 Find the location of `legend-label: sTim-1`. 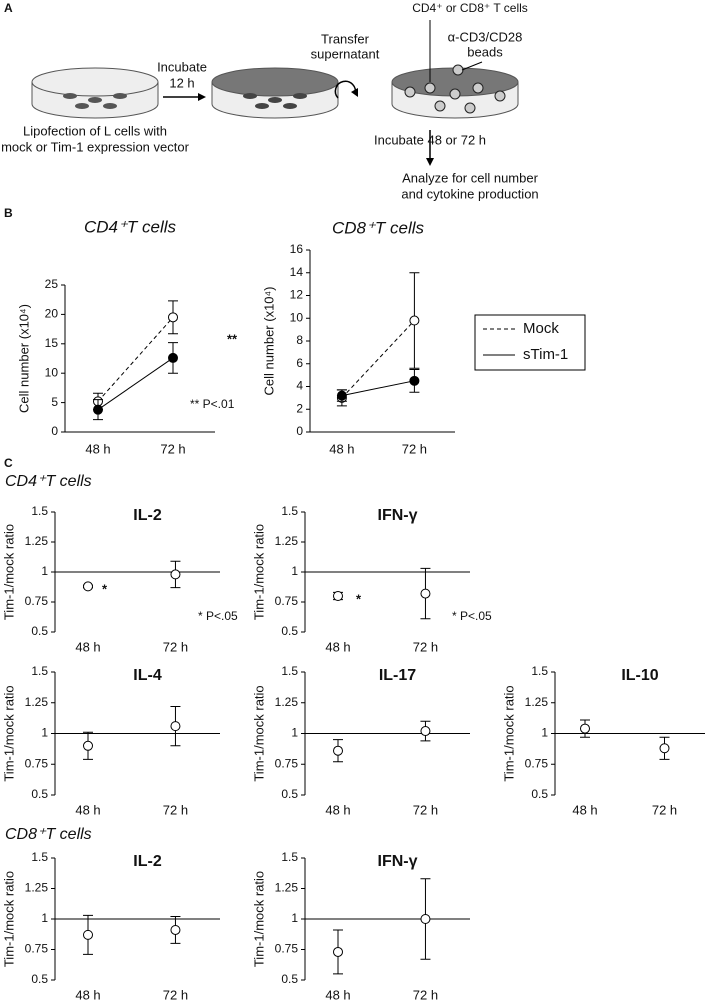

legend-label: sTim-1 is located at coordinates (545, 354).